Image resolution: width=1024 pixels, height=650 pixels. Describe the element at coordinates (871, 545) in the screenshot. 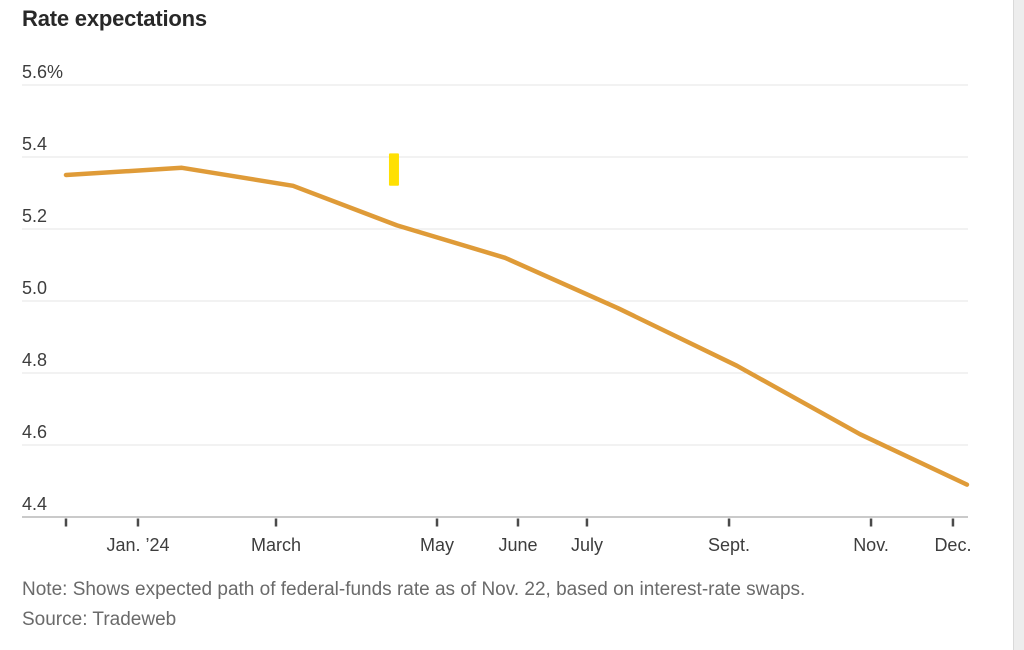

I see `x-axis-label: Nov.` at that location.